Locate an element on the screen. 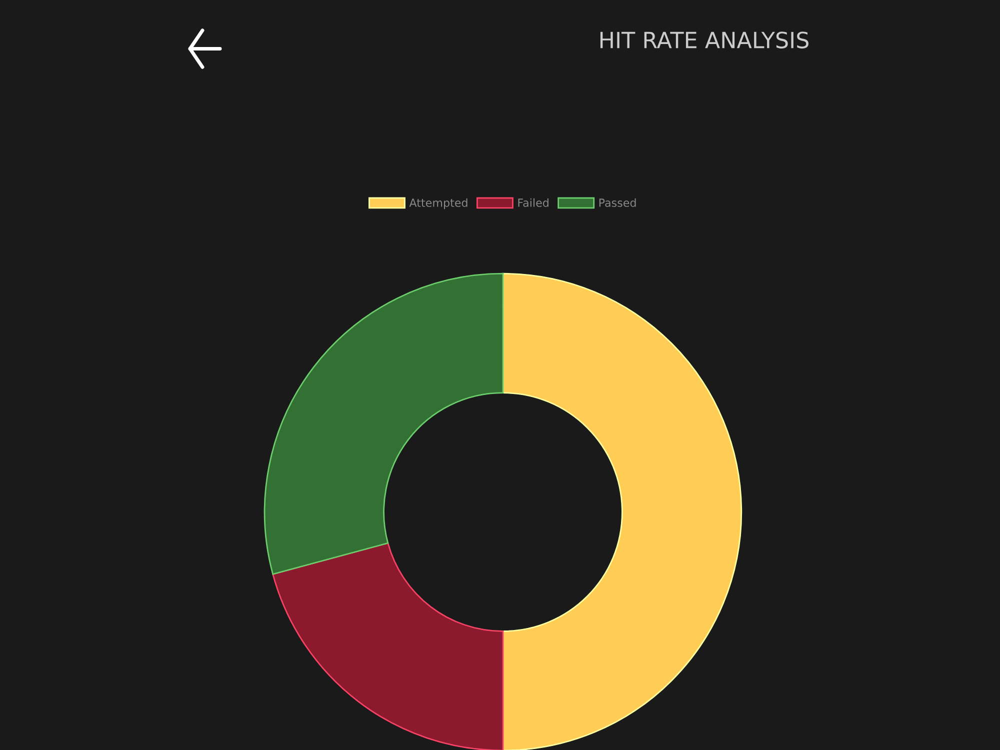 This screenshot has height=750, width=1000. legend-label: Passed is located at coordinates (617, 202).